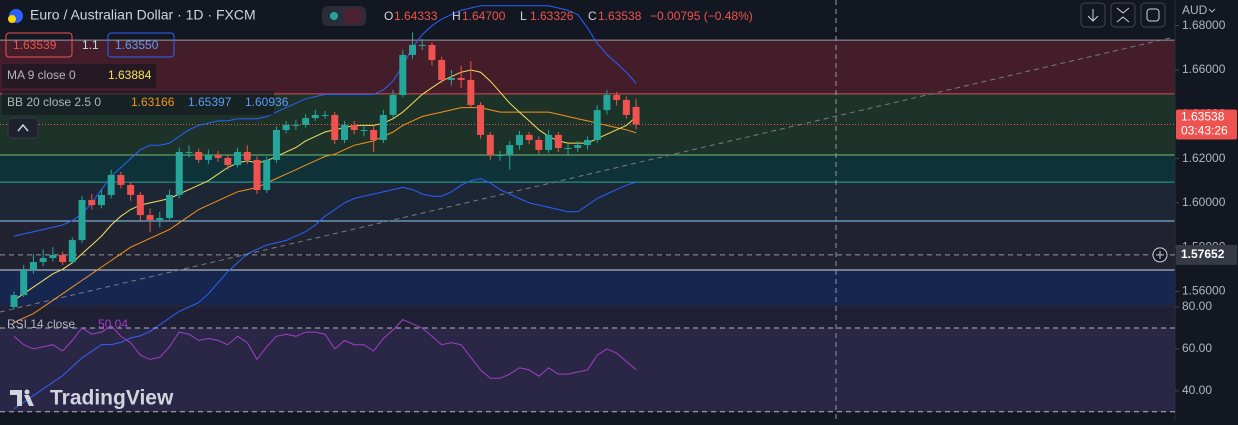 This screenshot has width=1238, height=425. Describe the element at coordinates (1206, 254) in the screenshot. I see `crosshair-tag` at that location.